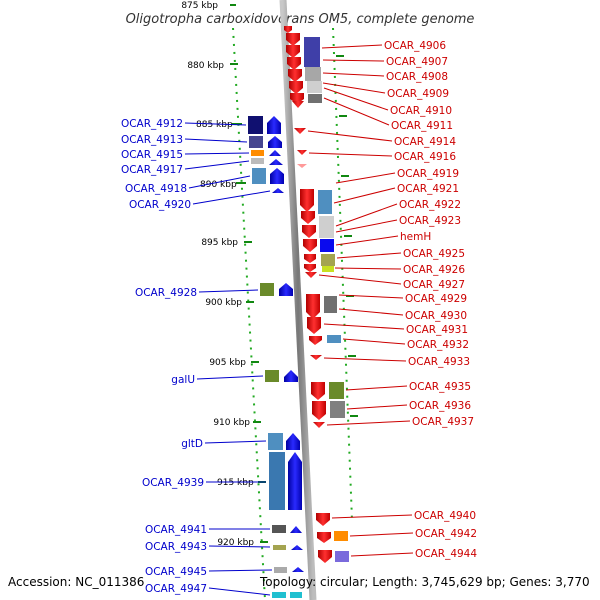 The height and width of the screenshot is (600, 600). What do you see at coordinates (436, 299) in the screenshot?
I see `gene-label: OCAR_4929` at bounding box center [436, 299].